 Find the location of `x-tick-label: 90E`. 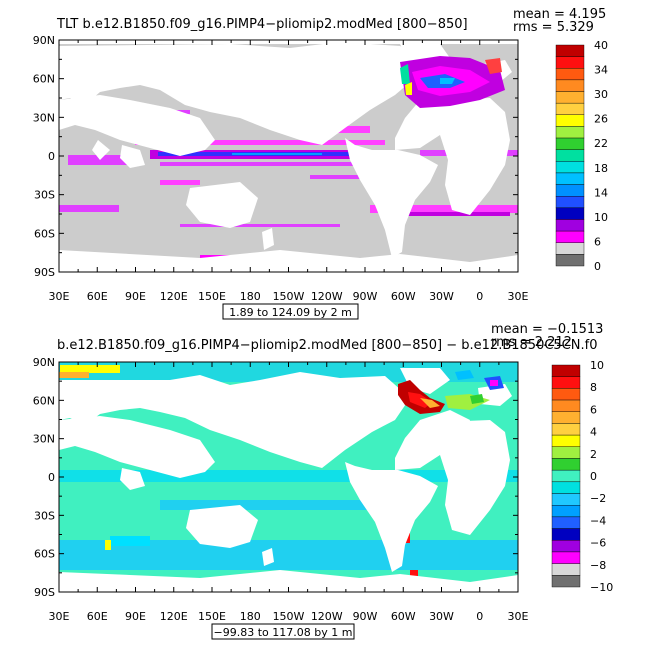

x-tick-label: 90E is located at coordinates (135, 296).